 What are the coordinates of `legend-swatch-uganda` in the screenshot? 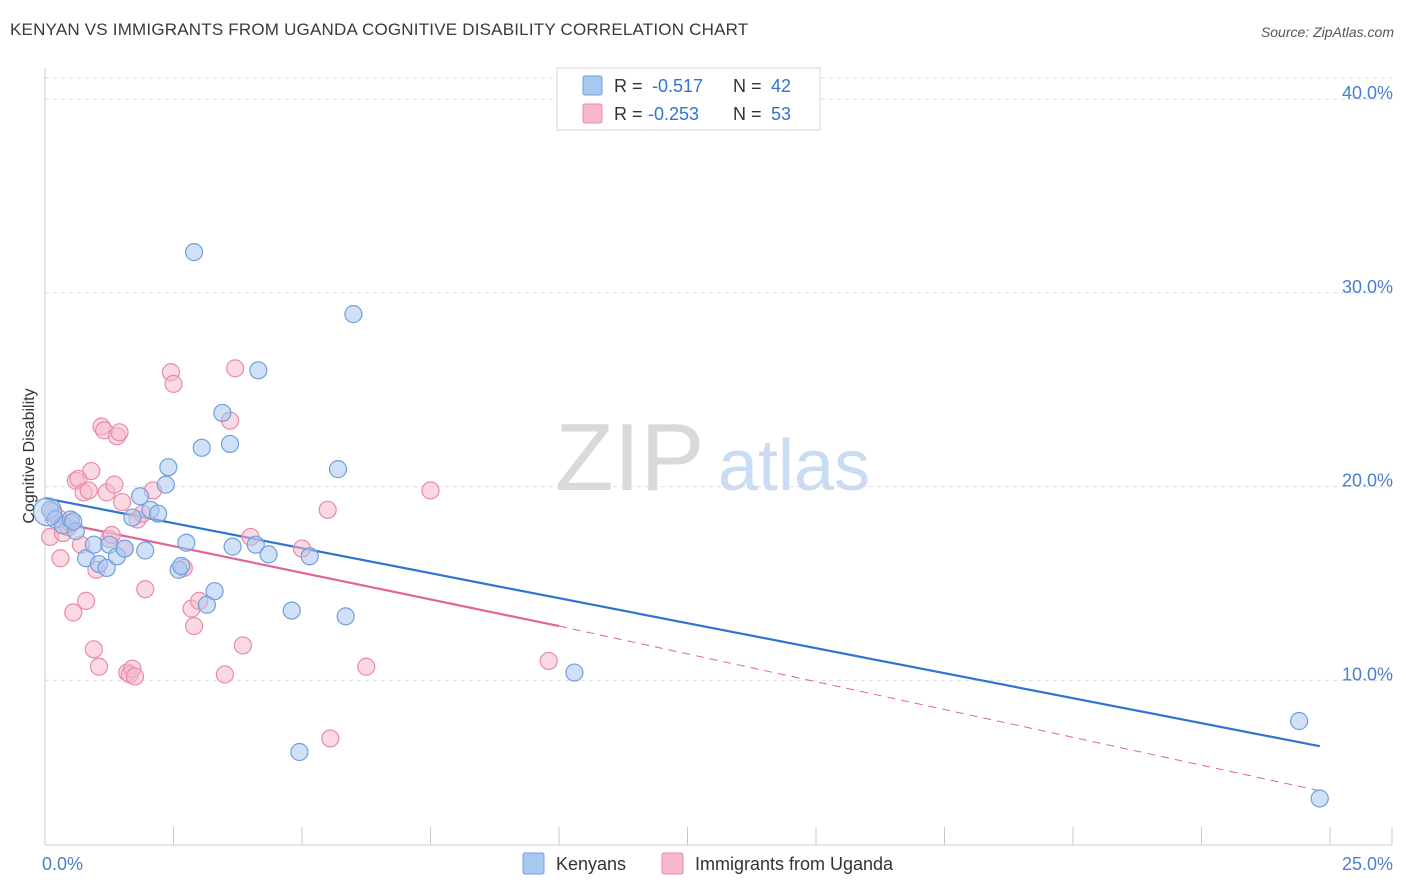 It's located at (592, 113).